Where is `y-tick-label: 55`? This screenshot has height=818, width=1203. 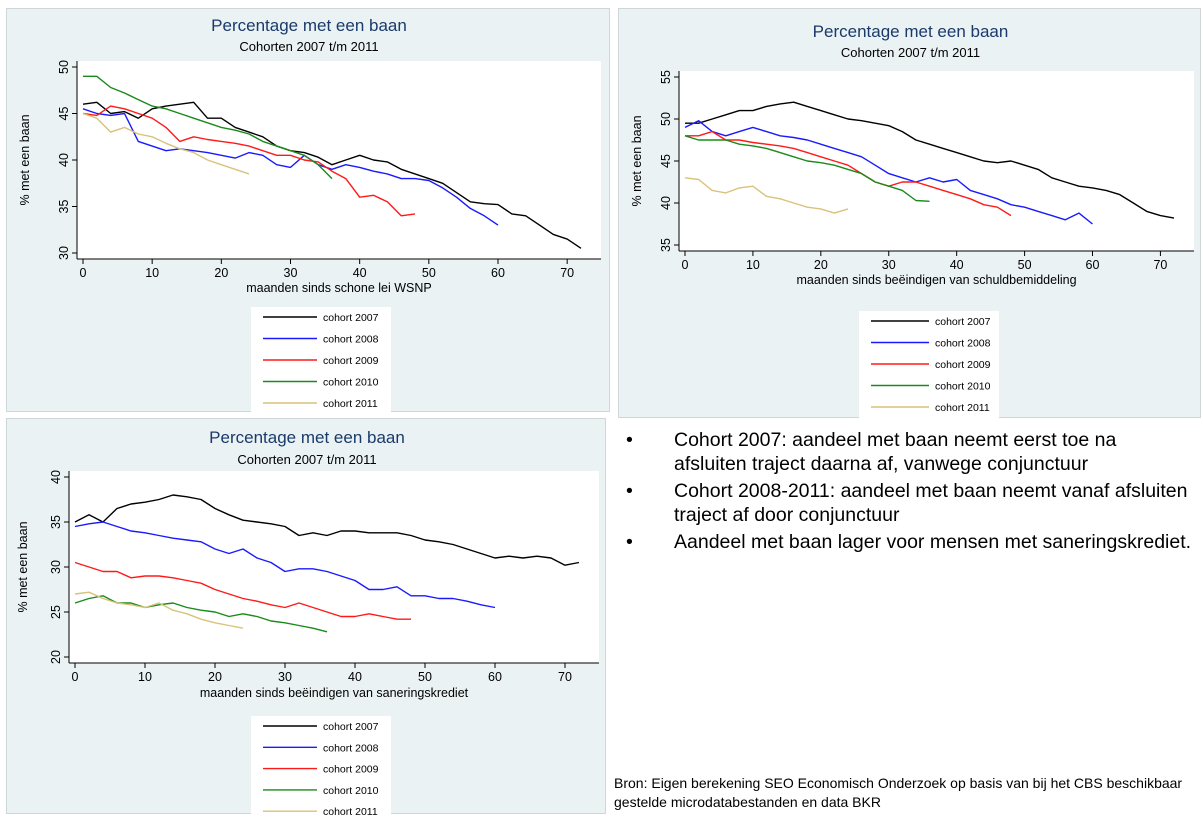 y-tick-label: 55 is located at coordinates (666, 77).